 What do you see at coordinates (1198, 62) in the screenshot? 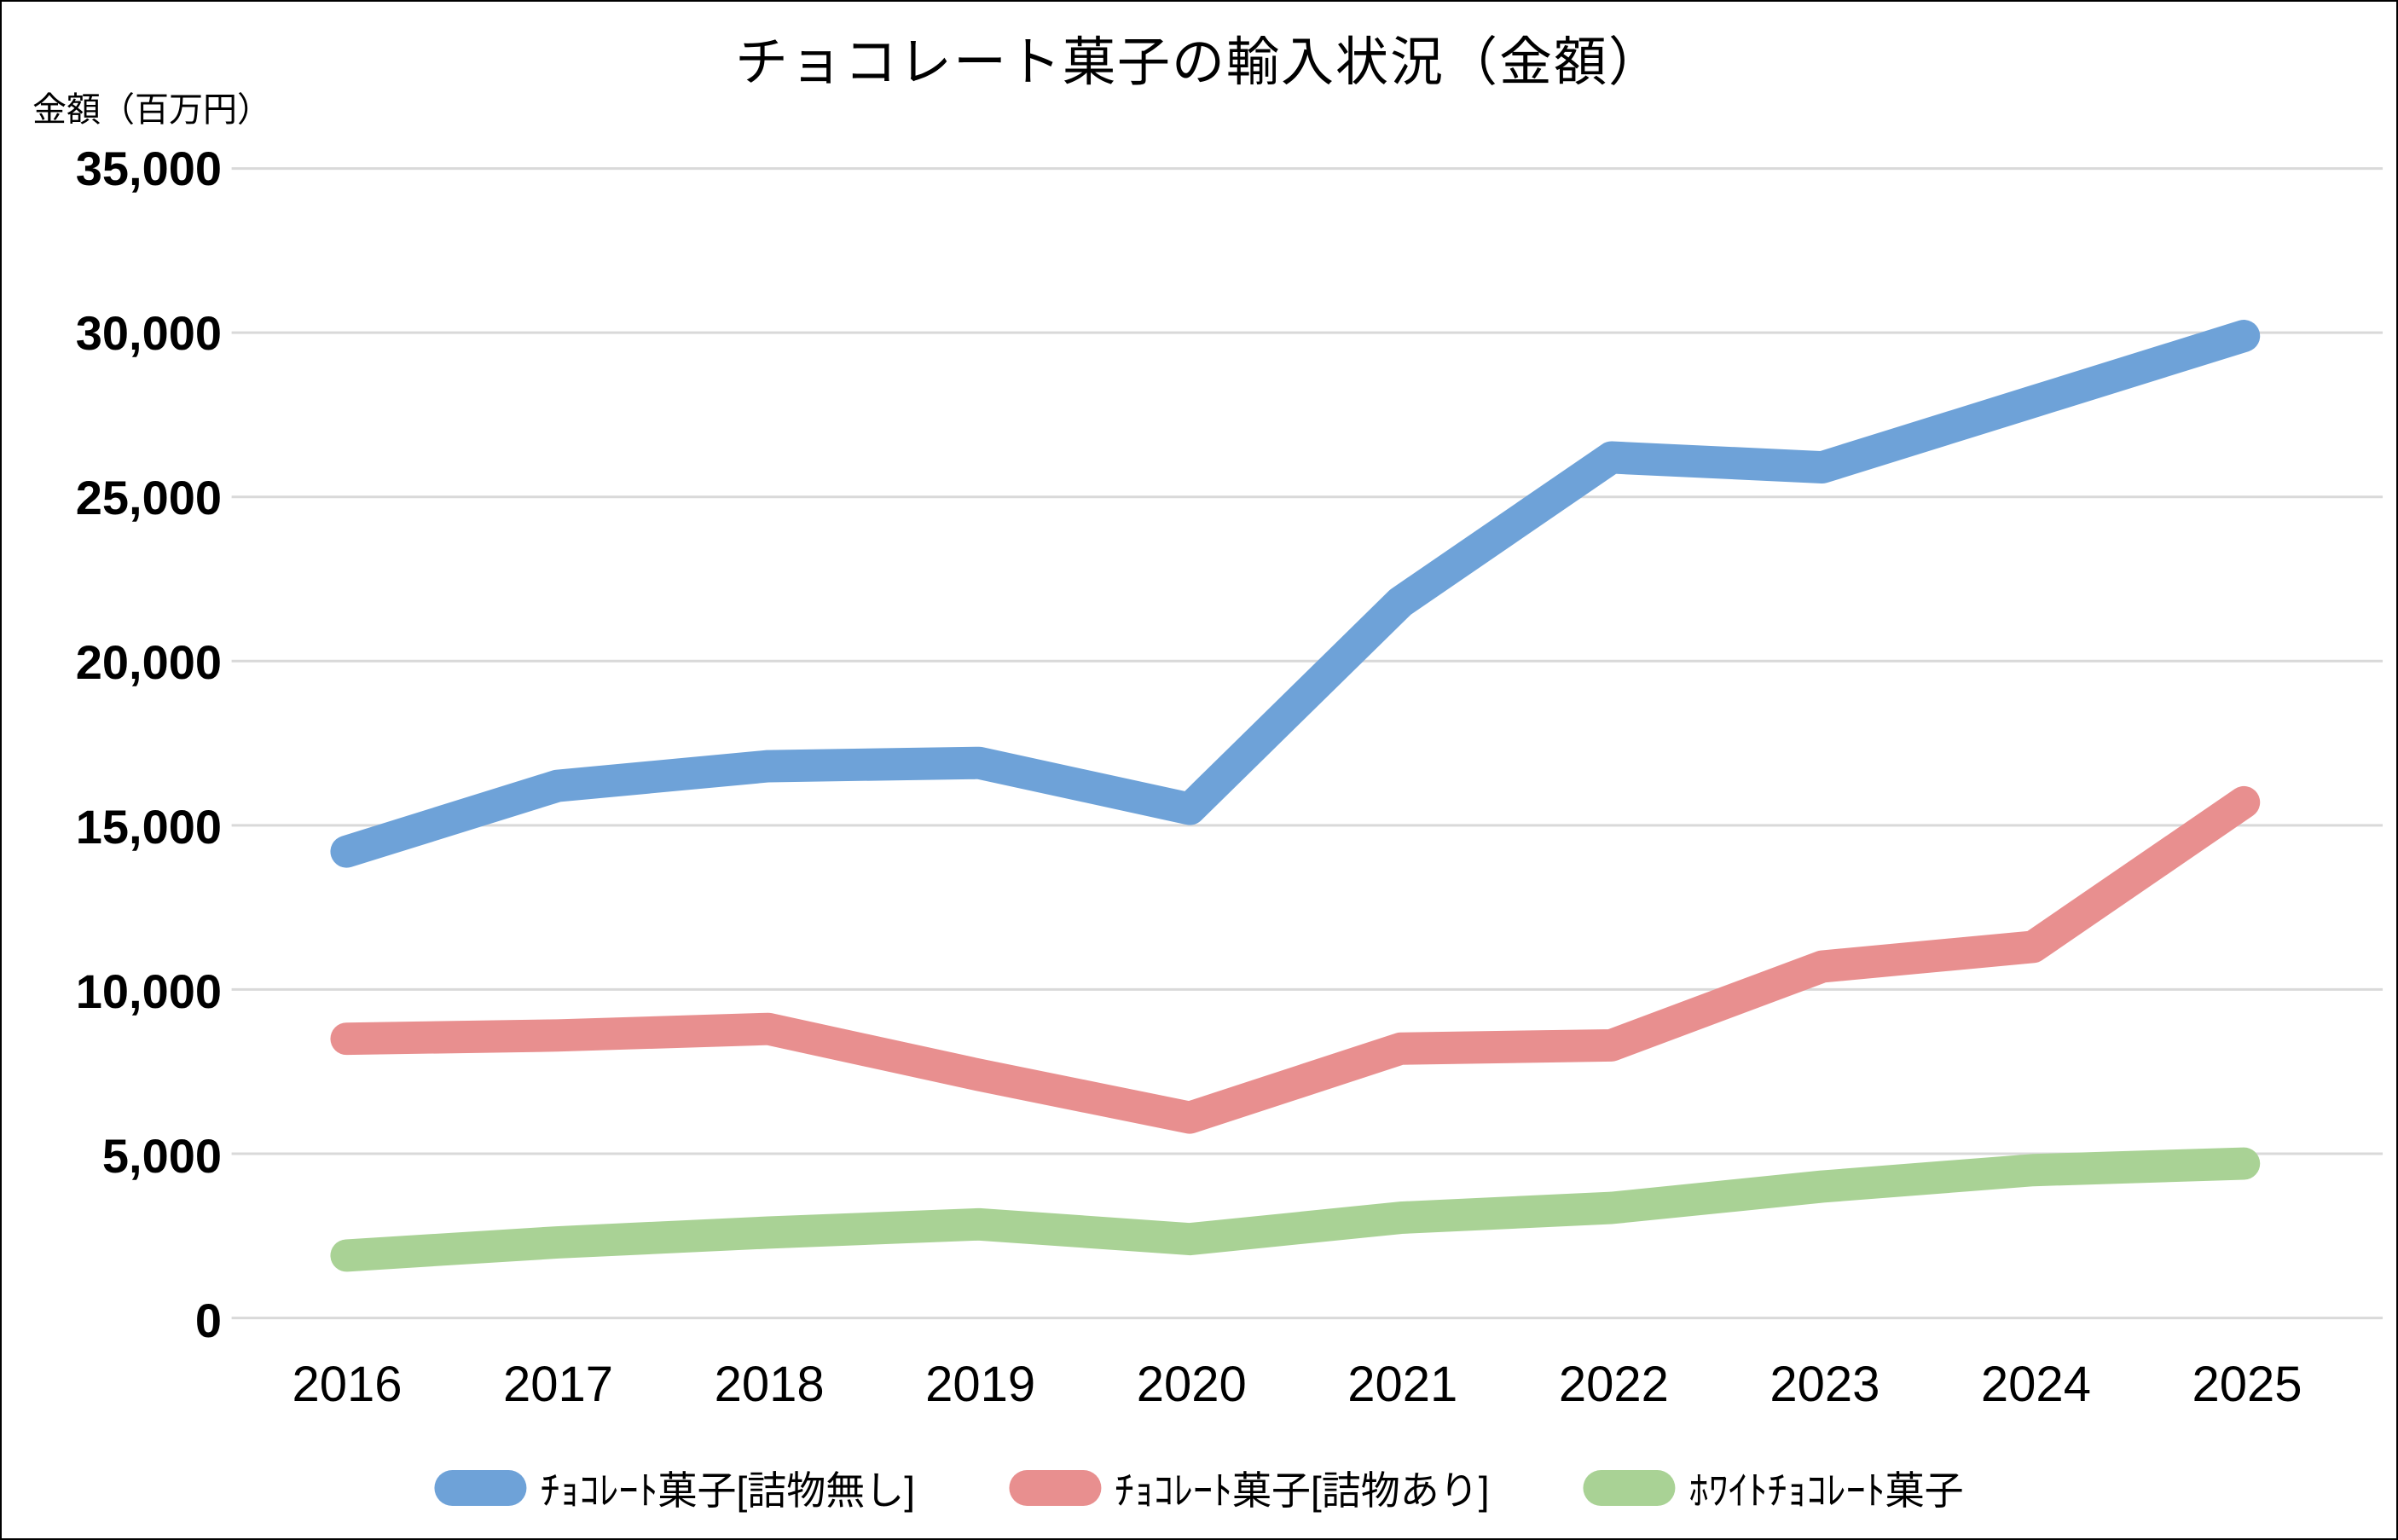
I see `chart-title: チョコレート菓子の輸入状況（金額）` at bounding box center [1198, 62].